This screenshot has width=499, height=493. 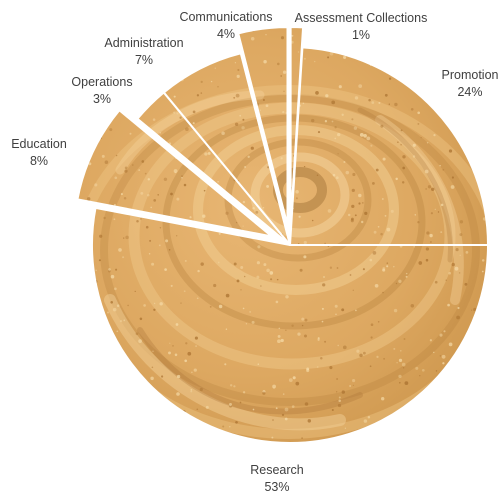 What do you see at coordinates (361, 26) in the screenshot?
I see `data-label-assessment-collections: Assessment Collections 1%` at bounding box center [361, 26].